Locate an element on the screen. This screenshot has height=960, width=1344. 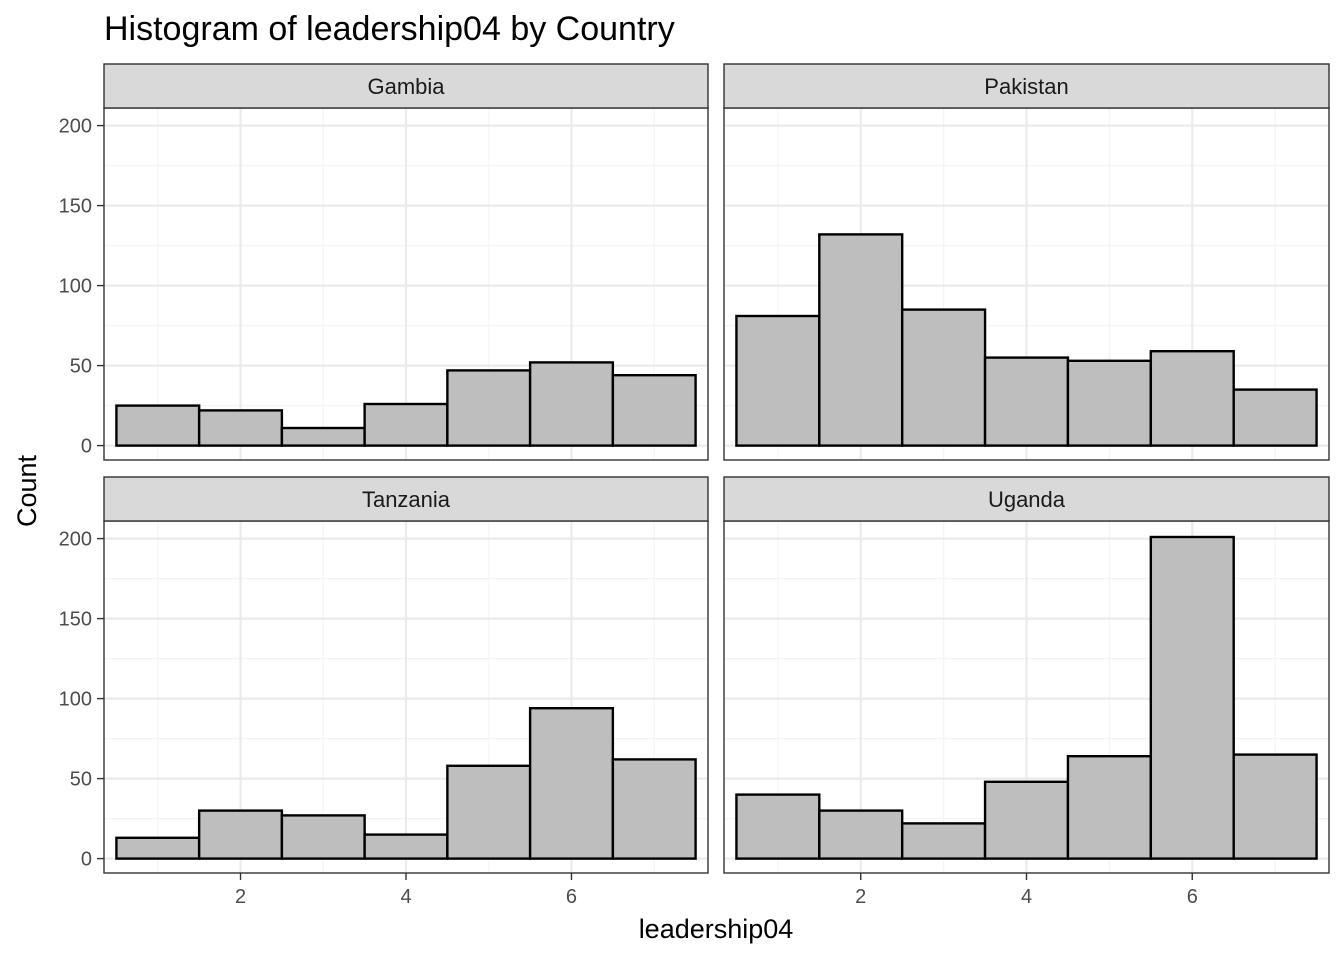
y-axis-title: Count is located at coordinates (27, 490).